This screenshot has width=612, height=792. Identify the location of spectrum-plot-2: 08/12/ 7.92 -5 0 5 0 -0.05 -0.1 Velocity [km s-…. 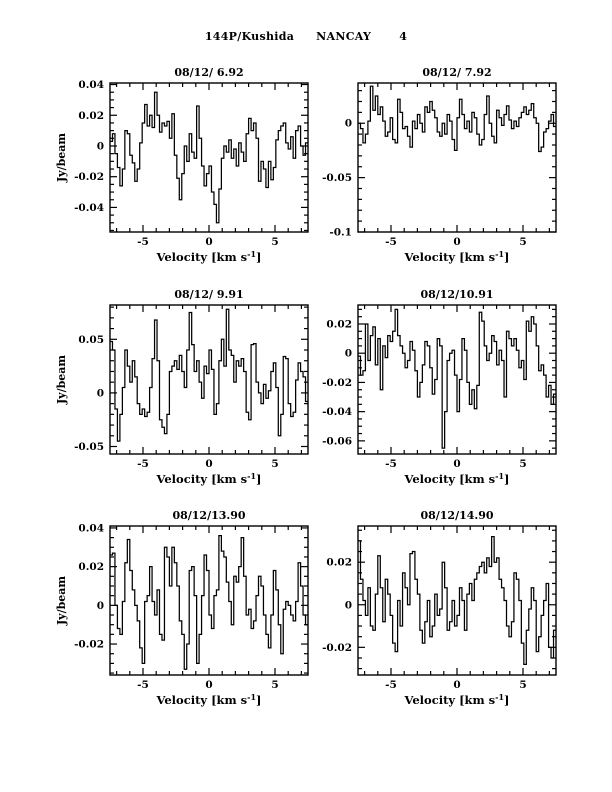
(439, 165).